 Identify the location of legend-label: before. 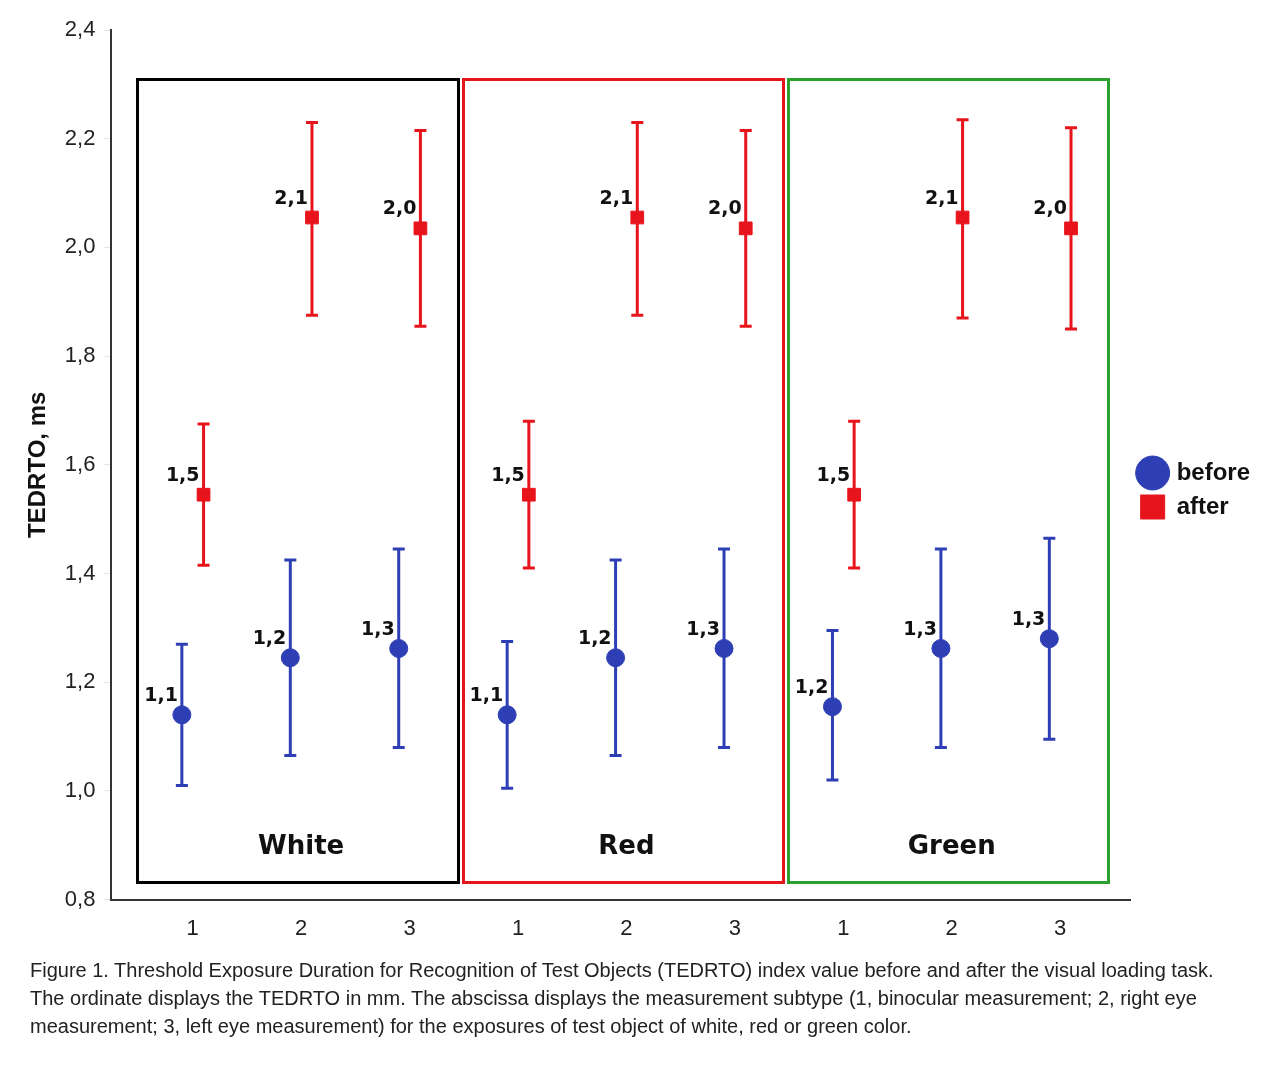
(1213, 471).